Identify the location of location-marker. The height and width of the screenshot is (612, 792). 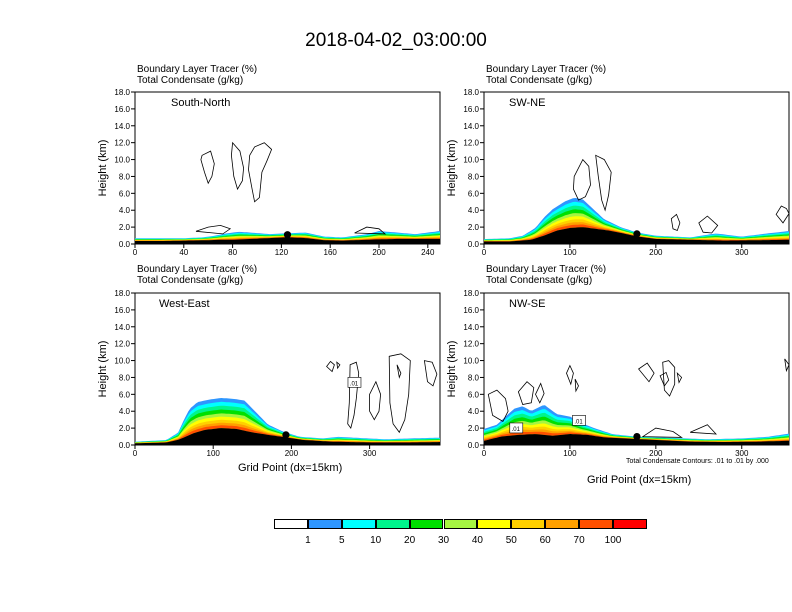
(286, 435).